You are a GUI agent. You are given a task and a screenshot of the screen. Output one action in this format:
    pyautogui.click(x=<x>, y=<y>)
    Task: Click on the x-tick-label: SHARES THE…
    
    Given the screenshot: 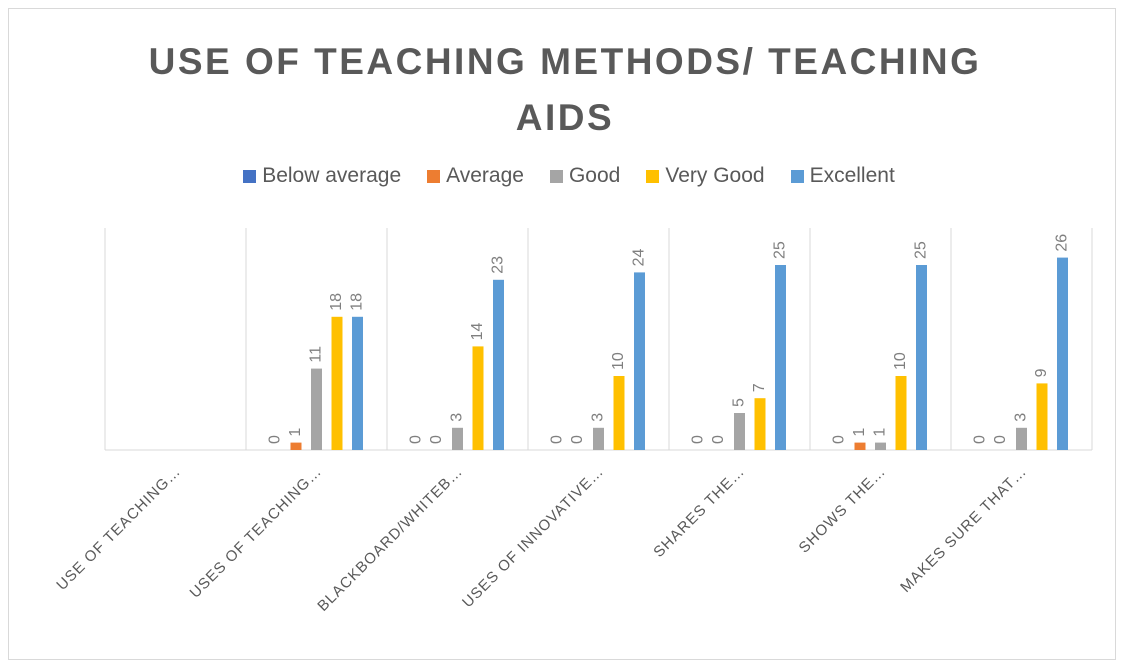 What is the action you would take?
    pyautogui.click(x=699, y=512)
    